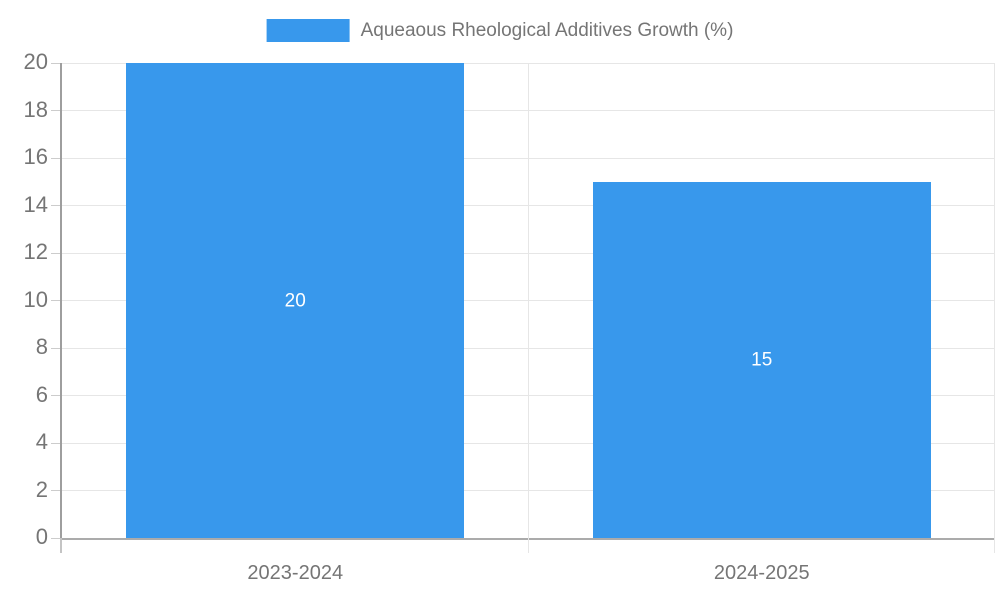 The width and height of the screenshot is (1000, 600). Describe the element at coordinates (308, 30) in the screenshot. I see `legend-swatch` at that location.